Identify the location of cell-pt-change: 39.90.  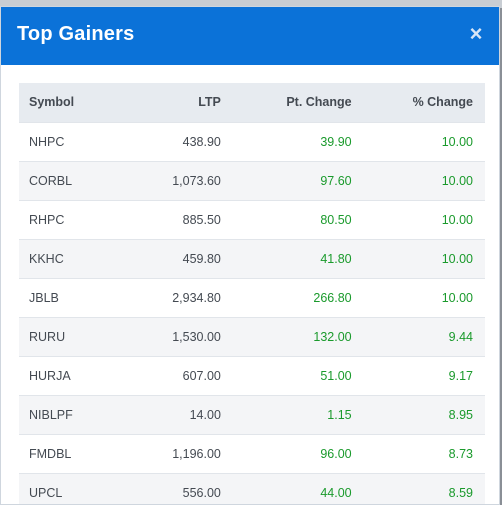
(336, 141).